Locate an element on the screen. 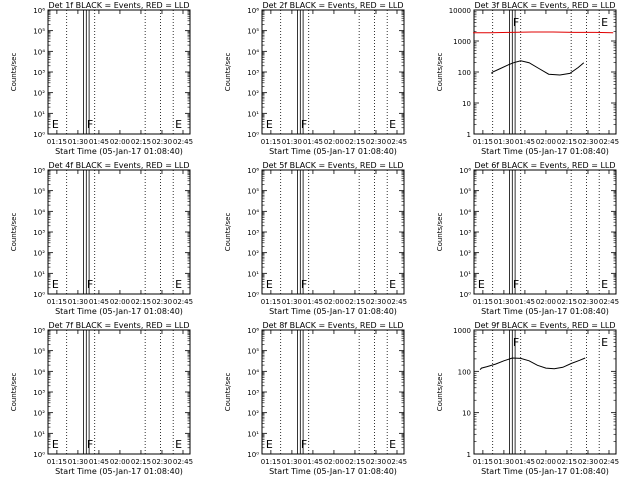 Image resolution: width=640 pixels, height=480 pixels. panel-title: Det 3f BLACK = Events, RED = LLD is located at coordinates (544, 5).